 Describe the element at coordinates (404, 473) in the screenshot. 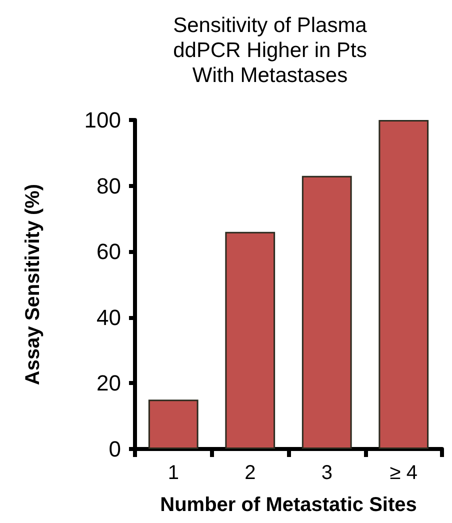

I see `x-tick-label: ≥ 4` at that location.